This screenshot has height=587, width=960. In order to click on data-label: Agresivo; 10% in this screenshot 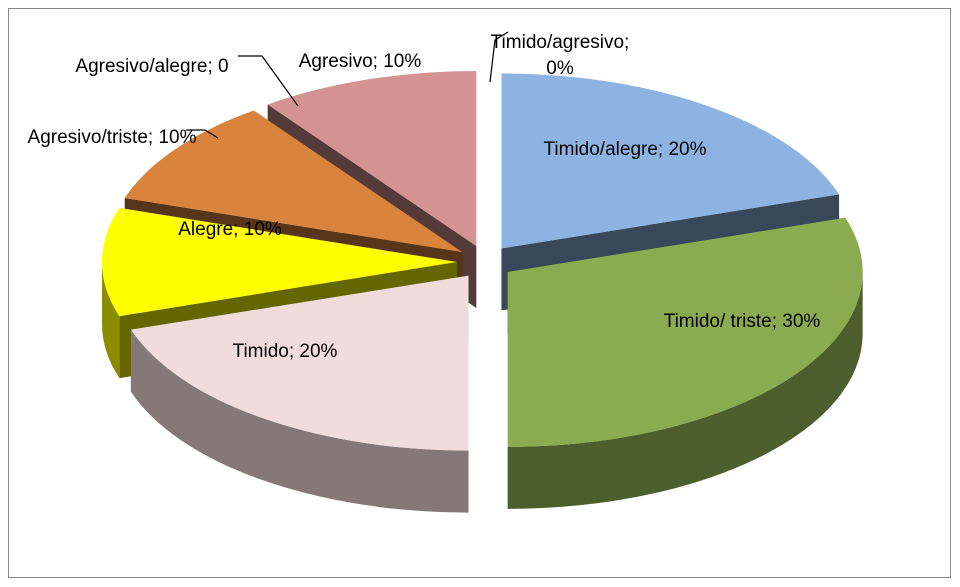, I will do `click(360, 61)`.